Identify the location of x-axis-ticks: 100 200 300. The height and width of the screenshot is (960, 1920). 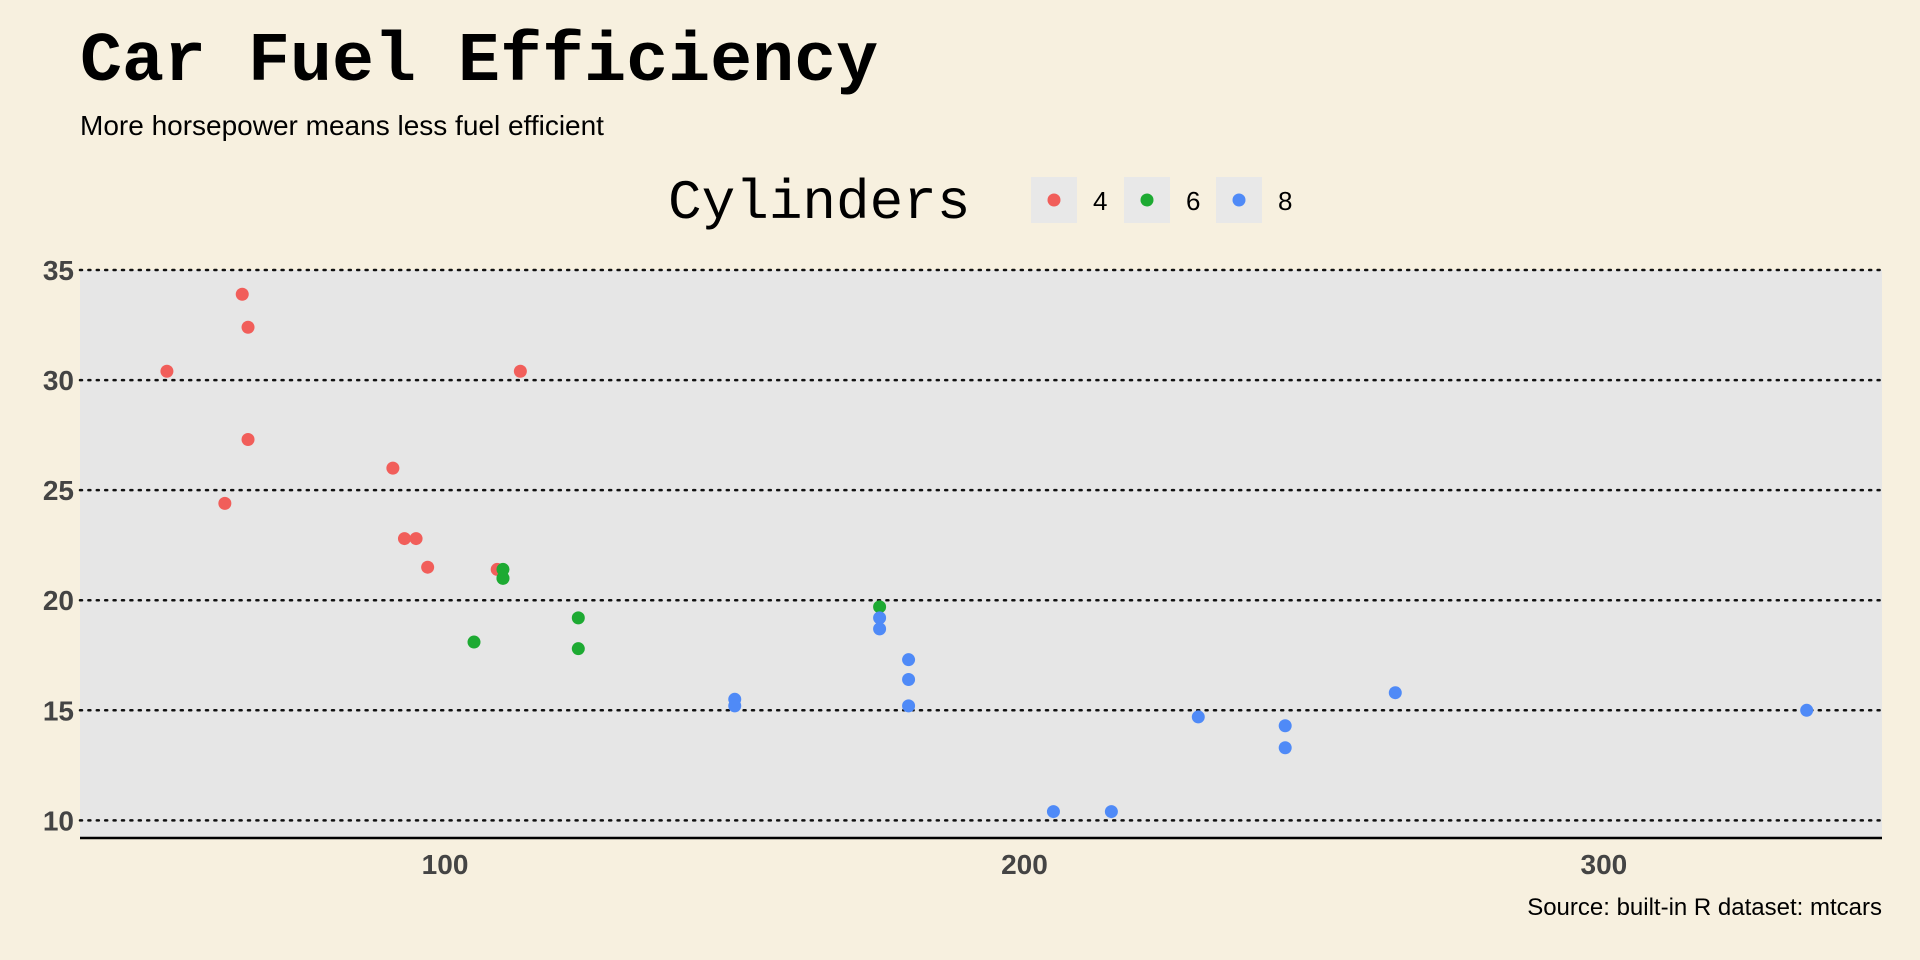
(1025, 864).